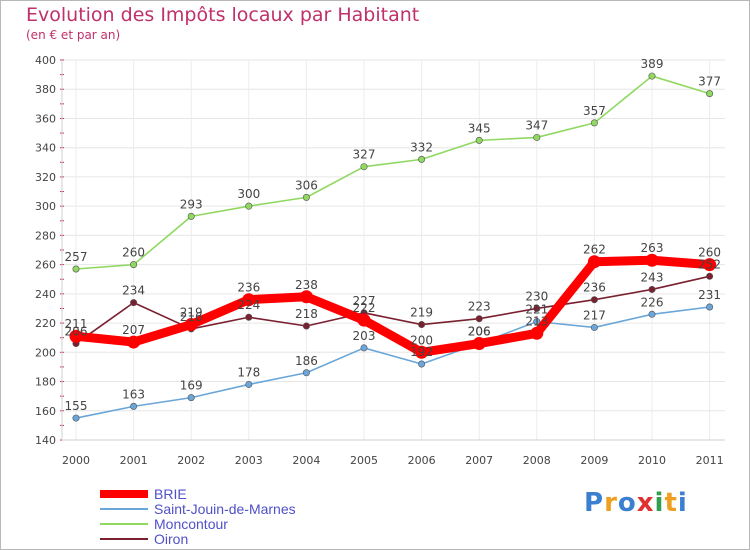  What do you see at coordinates (479, 332) in the screenshot?
I see `data-label-brie: 206` at bounding box center [479, 332].